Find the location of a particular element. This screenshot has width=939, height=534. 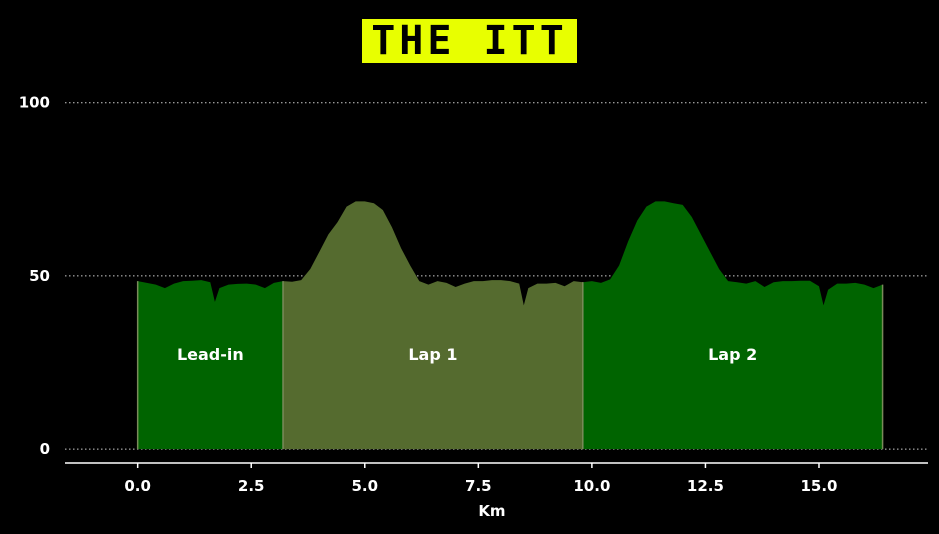

segment-label: Lap 2 is located at coordinates (732, 354).